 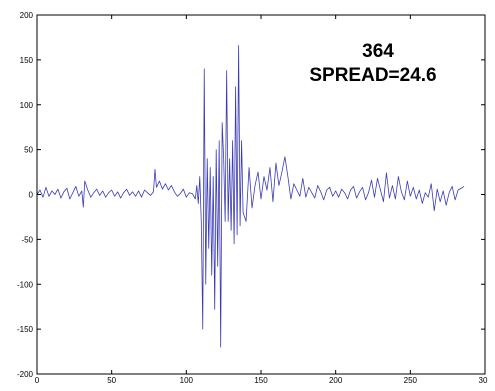 I want to click on x-tick-label: 150, so click(x=261, y=380).